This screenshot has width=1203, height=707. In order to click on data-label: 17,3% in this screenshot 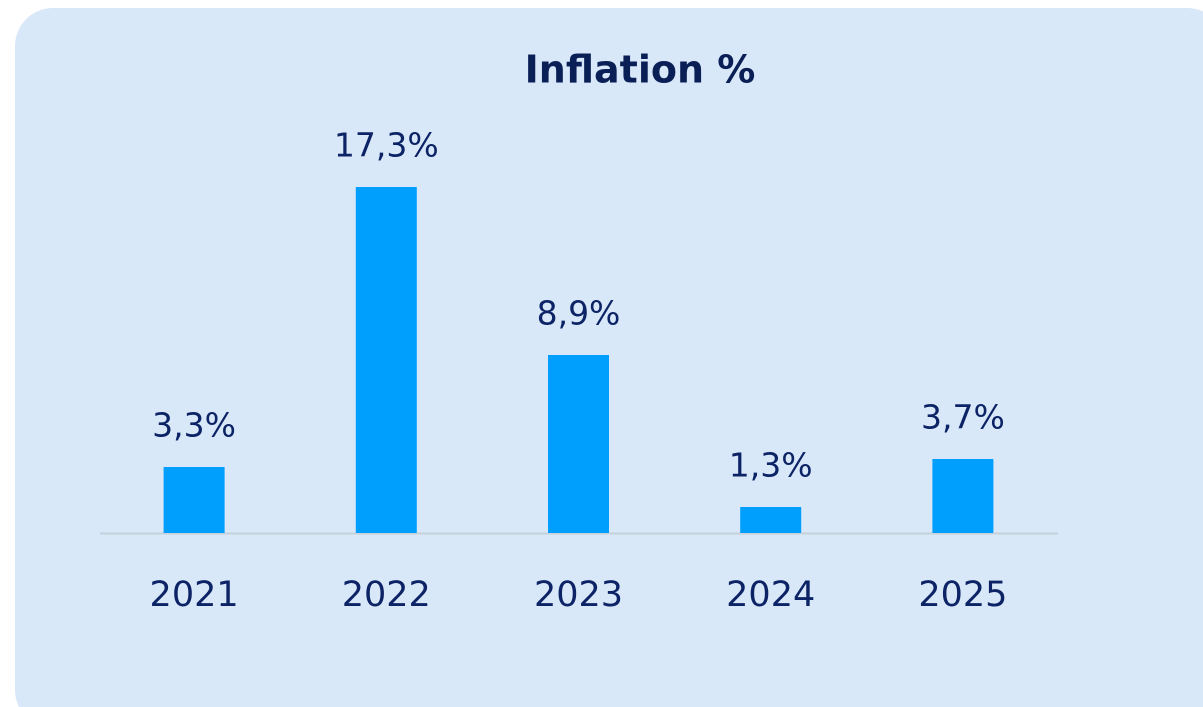, I will do `click(386, 145)`.